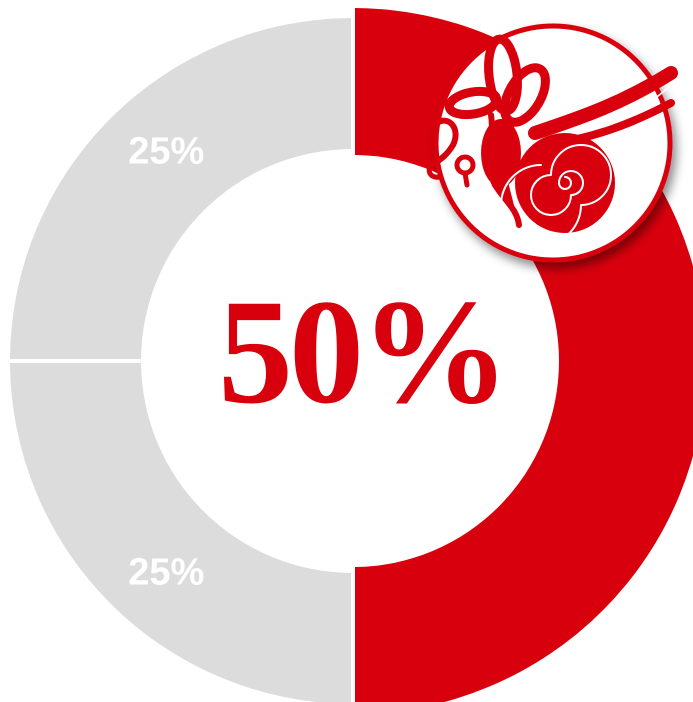  I want to click on inner-ear-badge, so click(552, 143).